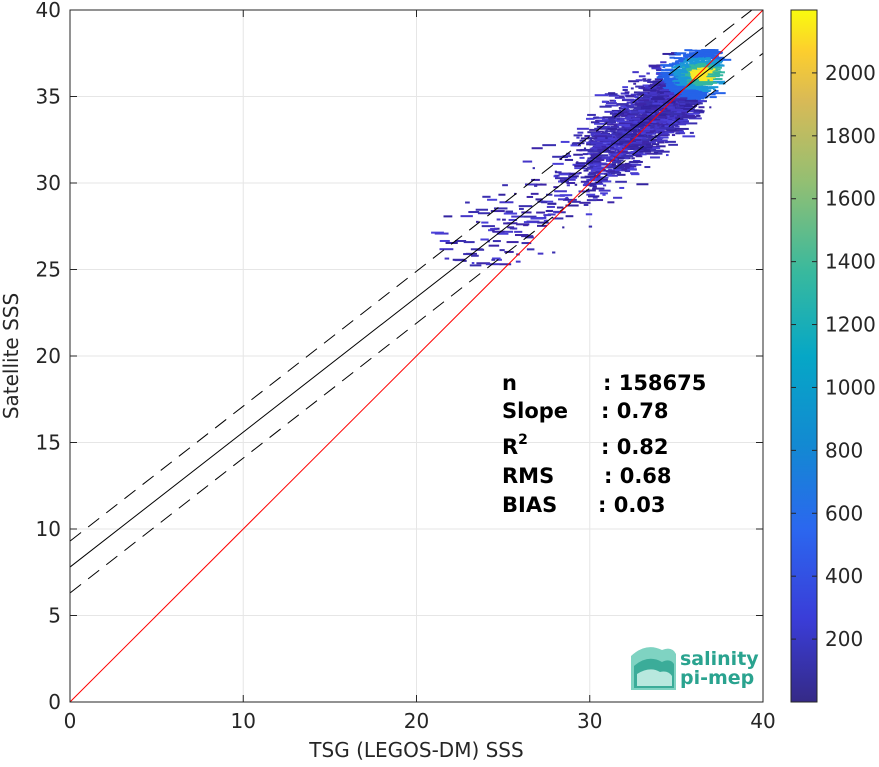 The width and height of the screenshot is (879, 767). Describe the element at coordinates (581, 158) in the screenshot. I see `density-heatmap` at that location.